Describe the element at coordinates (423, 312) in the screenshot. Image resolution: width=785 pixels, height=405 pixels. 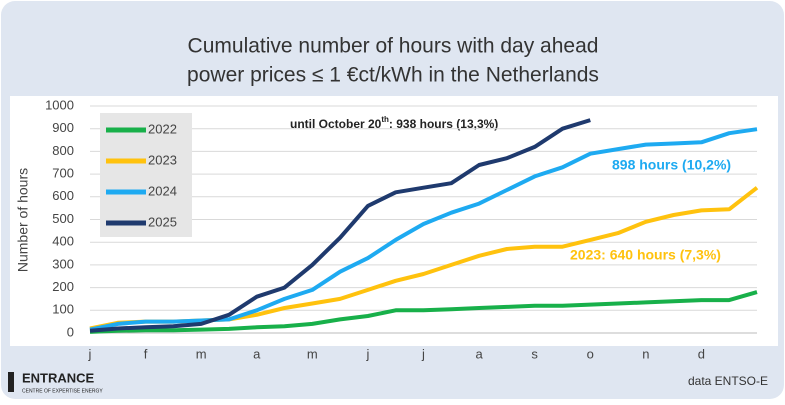
I see `series-line` at that location.